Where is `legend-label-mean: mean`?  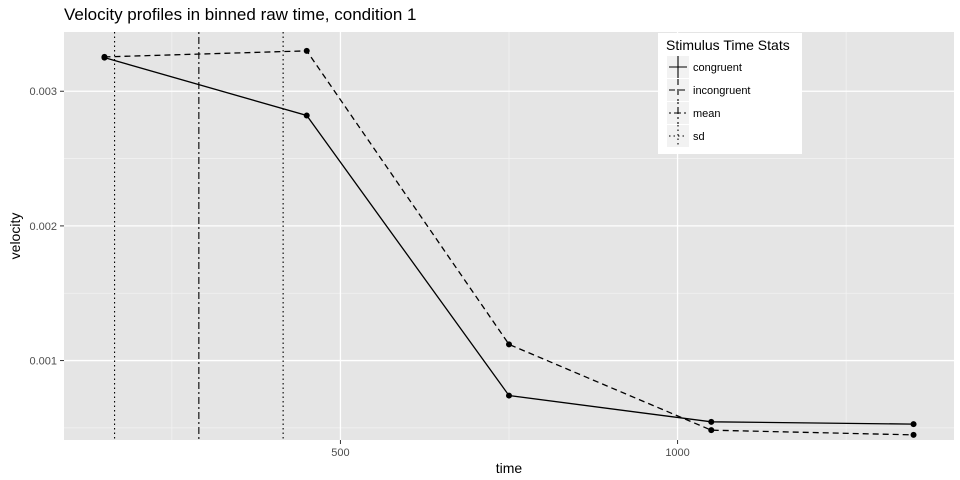 legend-label-mean: mean is located at coordinates (707, 114).